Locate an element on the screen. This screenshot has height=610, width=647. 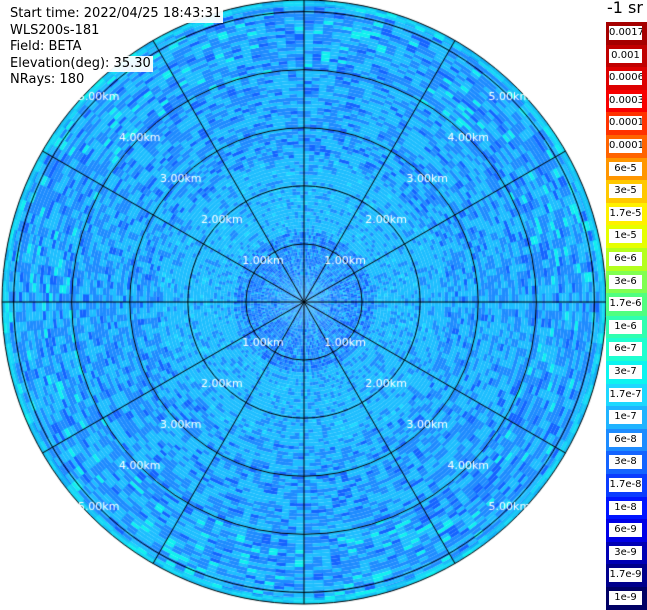
colorbar-tick-label: 3e-5 is located at coordinates (625, 191).